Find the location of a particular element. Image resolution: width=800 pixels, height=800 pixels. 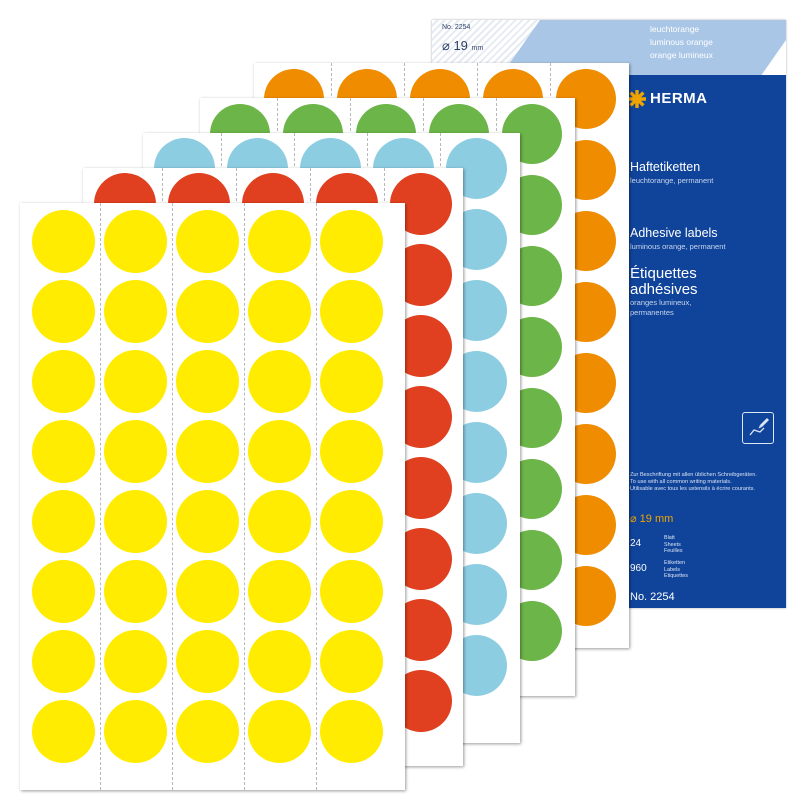

subtitle-en: luminous orange, permanent is located at coordinates (678, 246).